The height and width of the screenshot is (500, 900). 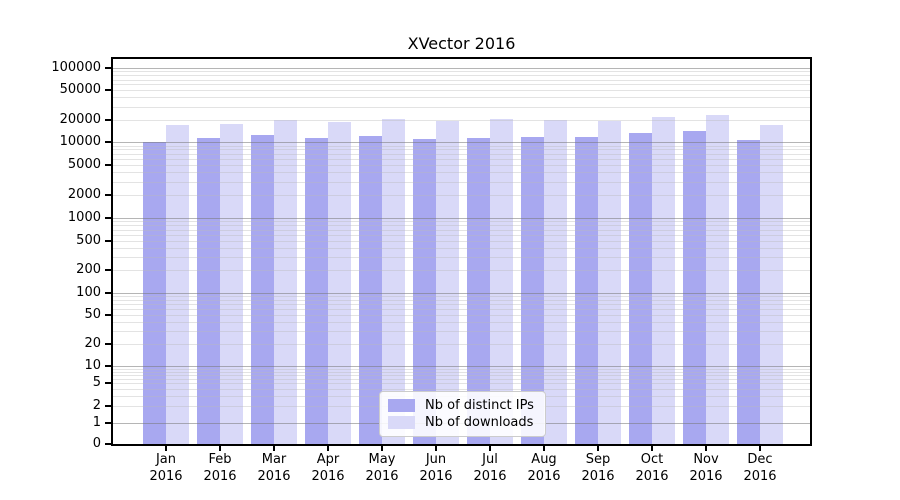 I want to click on y-tick-label: 100000, so click(x=76, y=67).